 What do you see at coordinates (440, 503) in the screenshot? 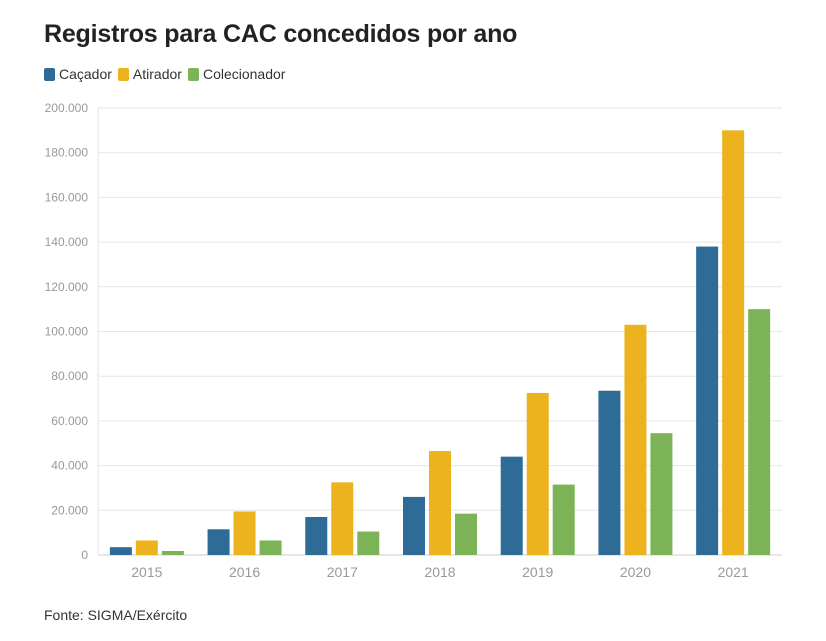
I see `bar-atirador-2018` at bounding box center [440, 503].